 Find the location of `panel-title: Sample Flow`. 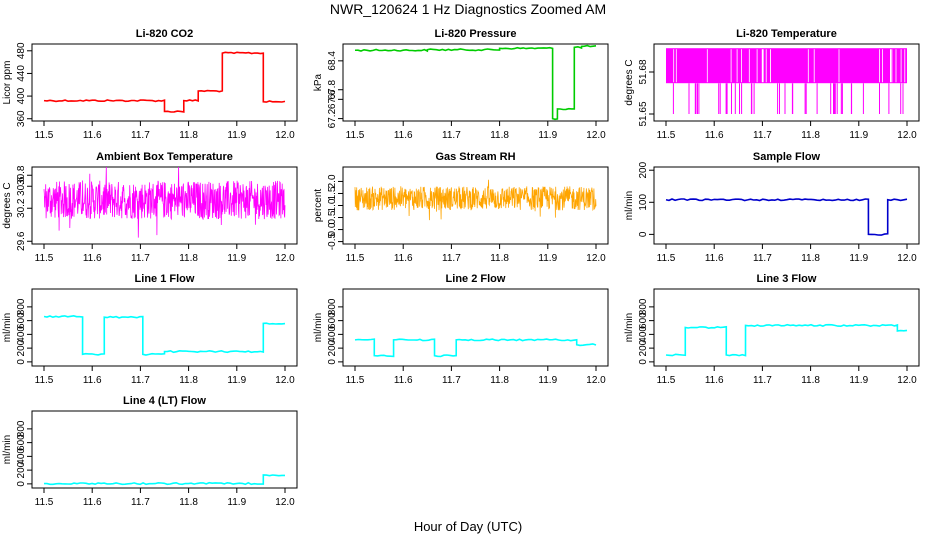

panel-title: Sample Flow is located at coordinates (787, 157).